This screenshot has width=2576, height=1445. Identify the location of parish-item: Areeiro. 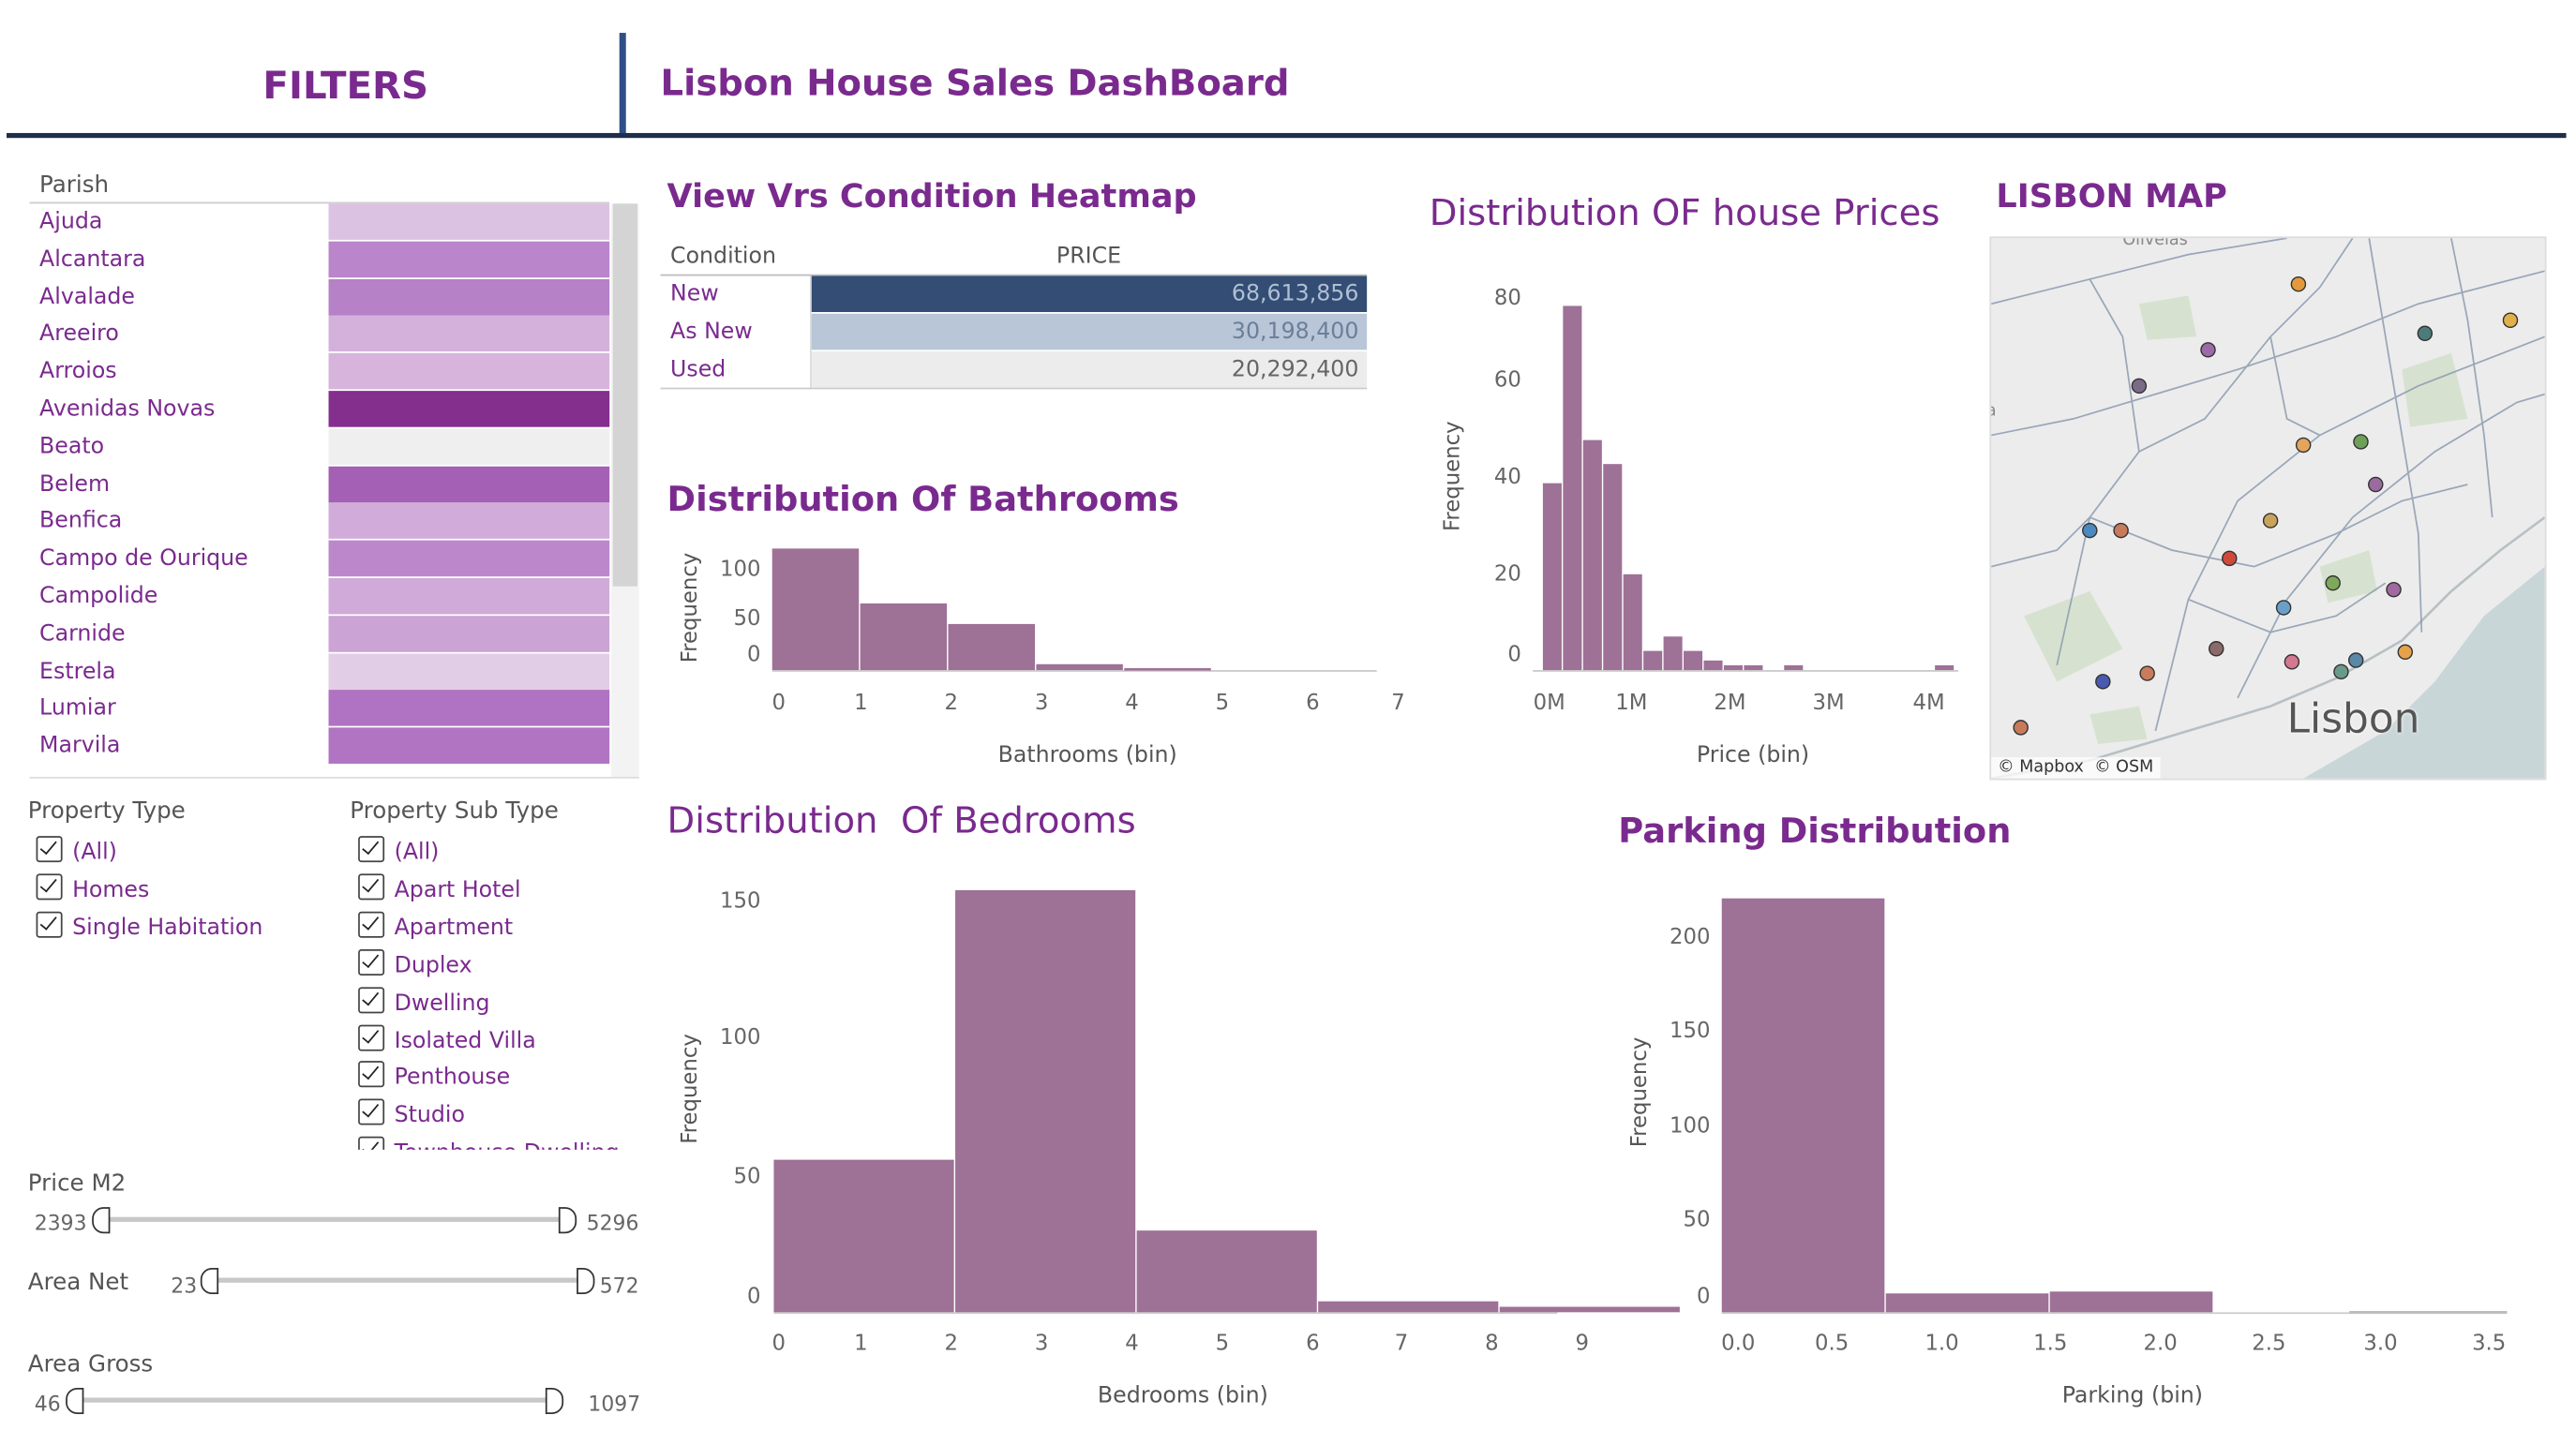
(320, 334).